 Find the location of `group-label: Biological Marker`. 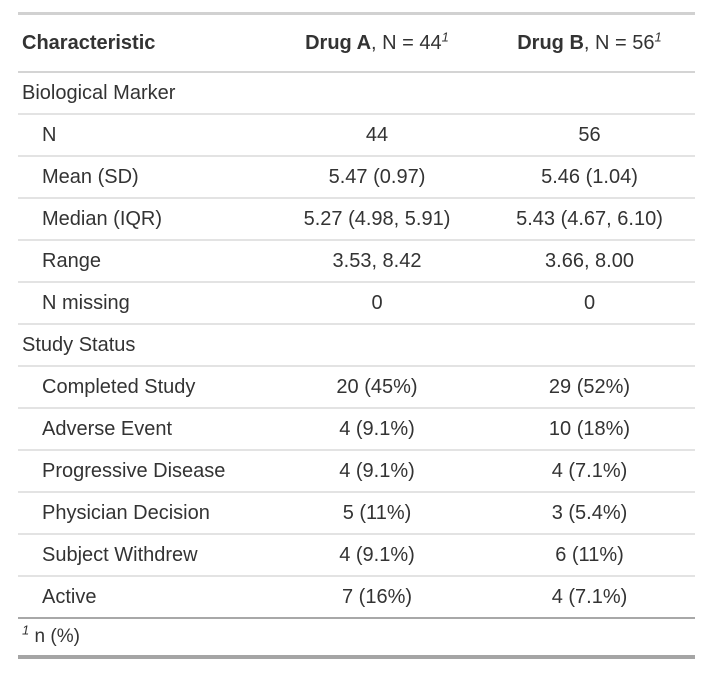

group-label: Biological Marker is located at coordinates (356, 93).